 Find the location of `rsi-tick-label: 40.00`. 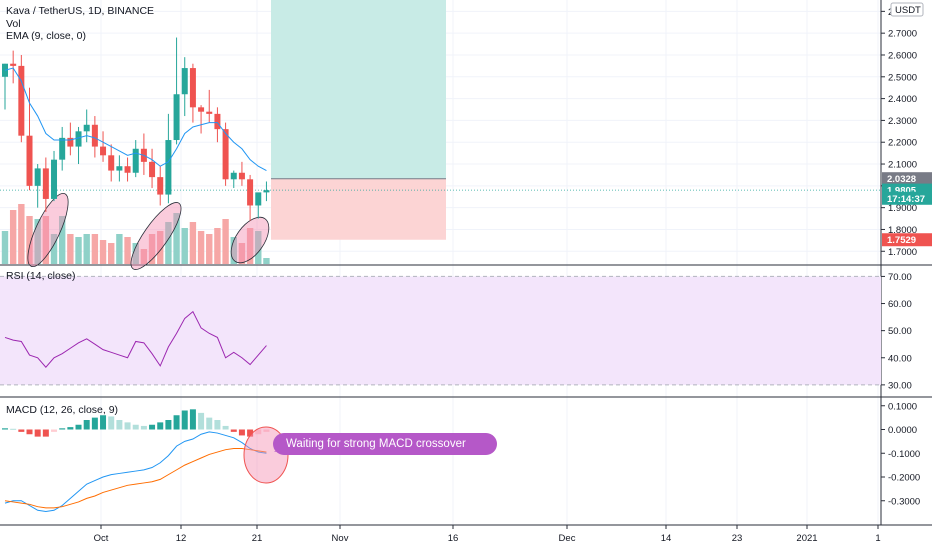

rsi-tick-label: 40.00 is located at coordinates (900, 358).